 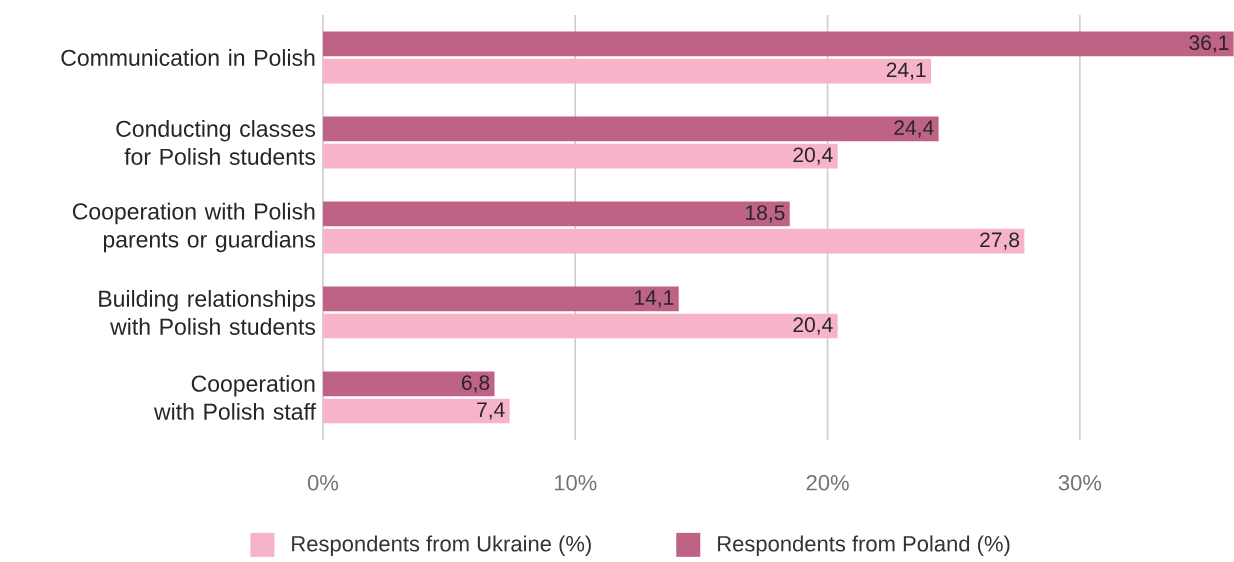 What do you see at coordinates (188, 57) in the screenshot?
I see `y-tick-label: Communication in Polish` at bounding box center [188, 57].